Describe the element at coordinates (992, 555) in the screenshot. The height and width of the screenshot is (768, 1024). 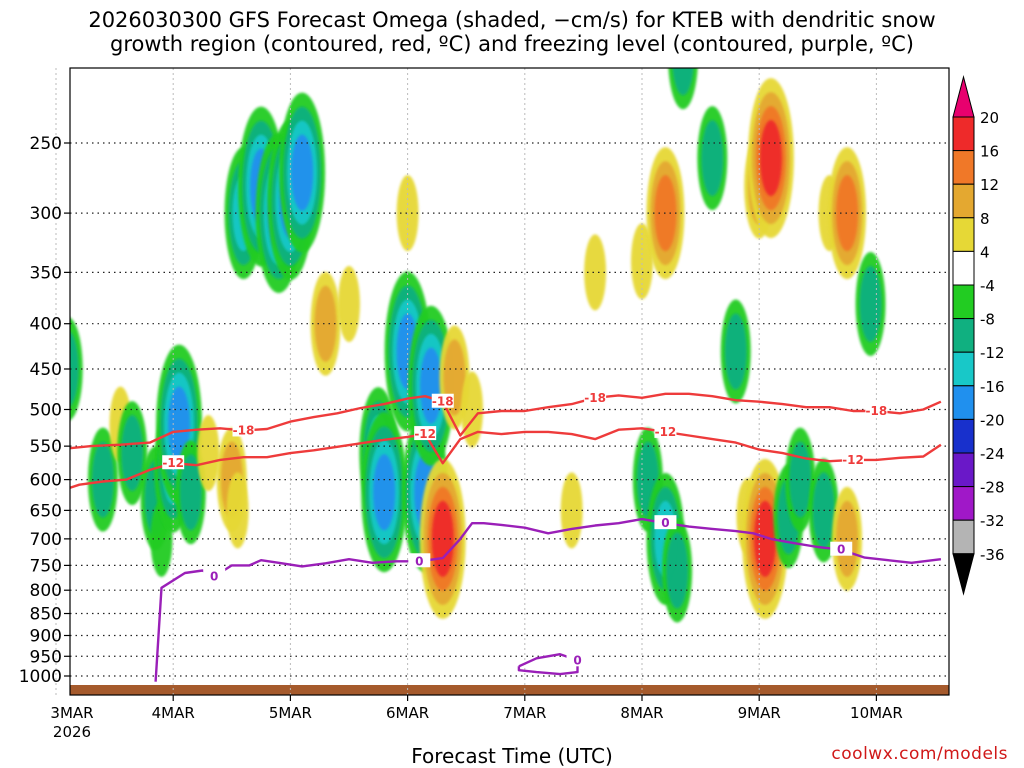
I see `colorbar-label: -36` at that location.